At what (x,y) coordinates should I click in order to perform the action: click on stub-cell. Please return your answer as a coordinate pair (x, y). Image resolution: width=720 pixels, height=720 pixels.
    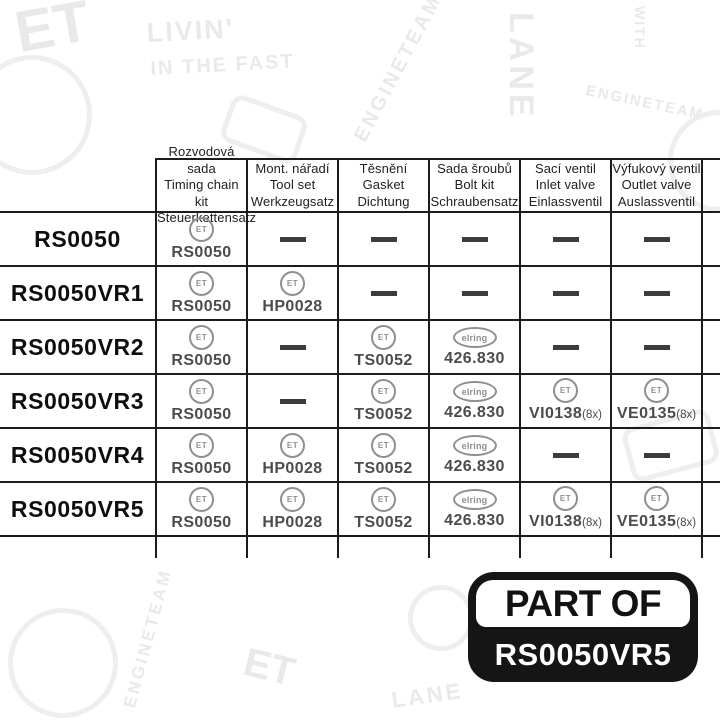
    Looking at the image, I should click on (655, 547).